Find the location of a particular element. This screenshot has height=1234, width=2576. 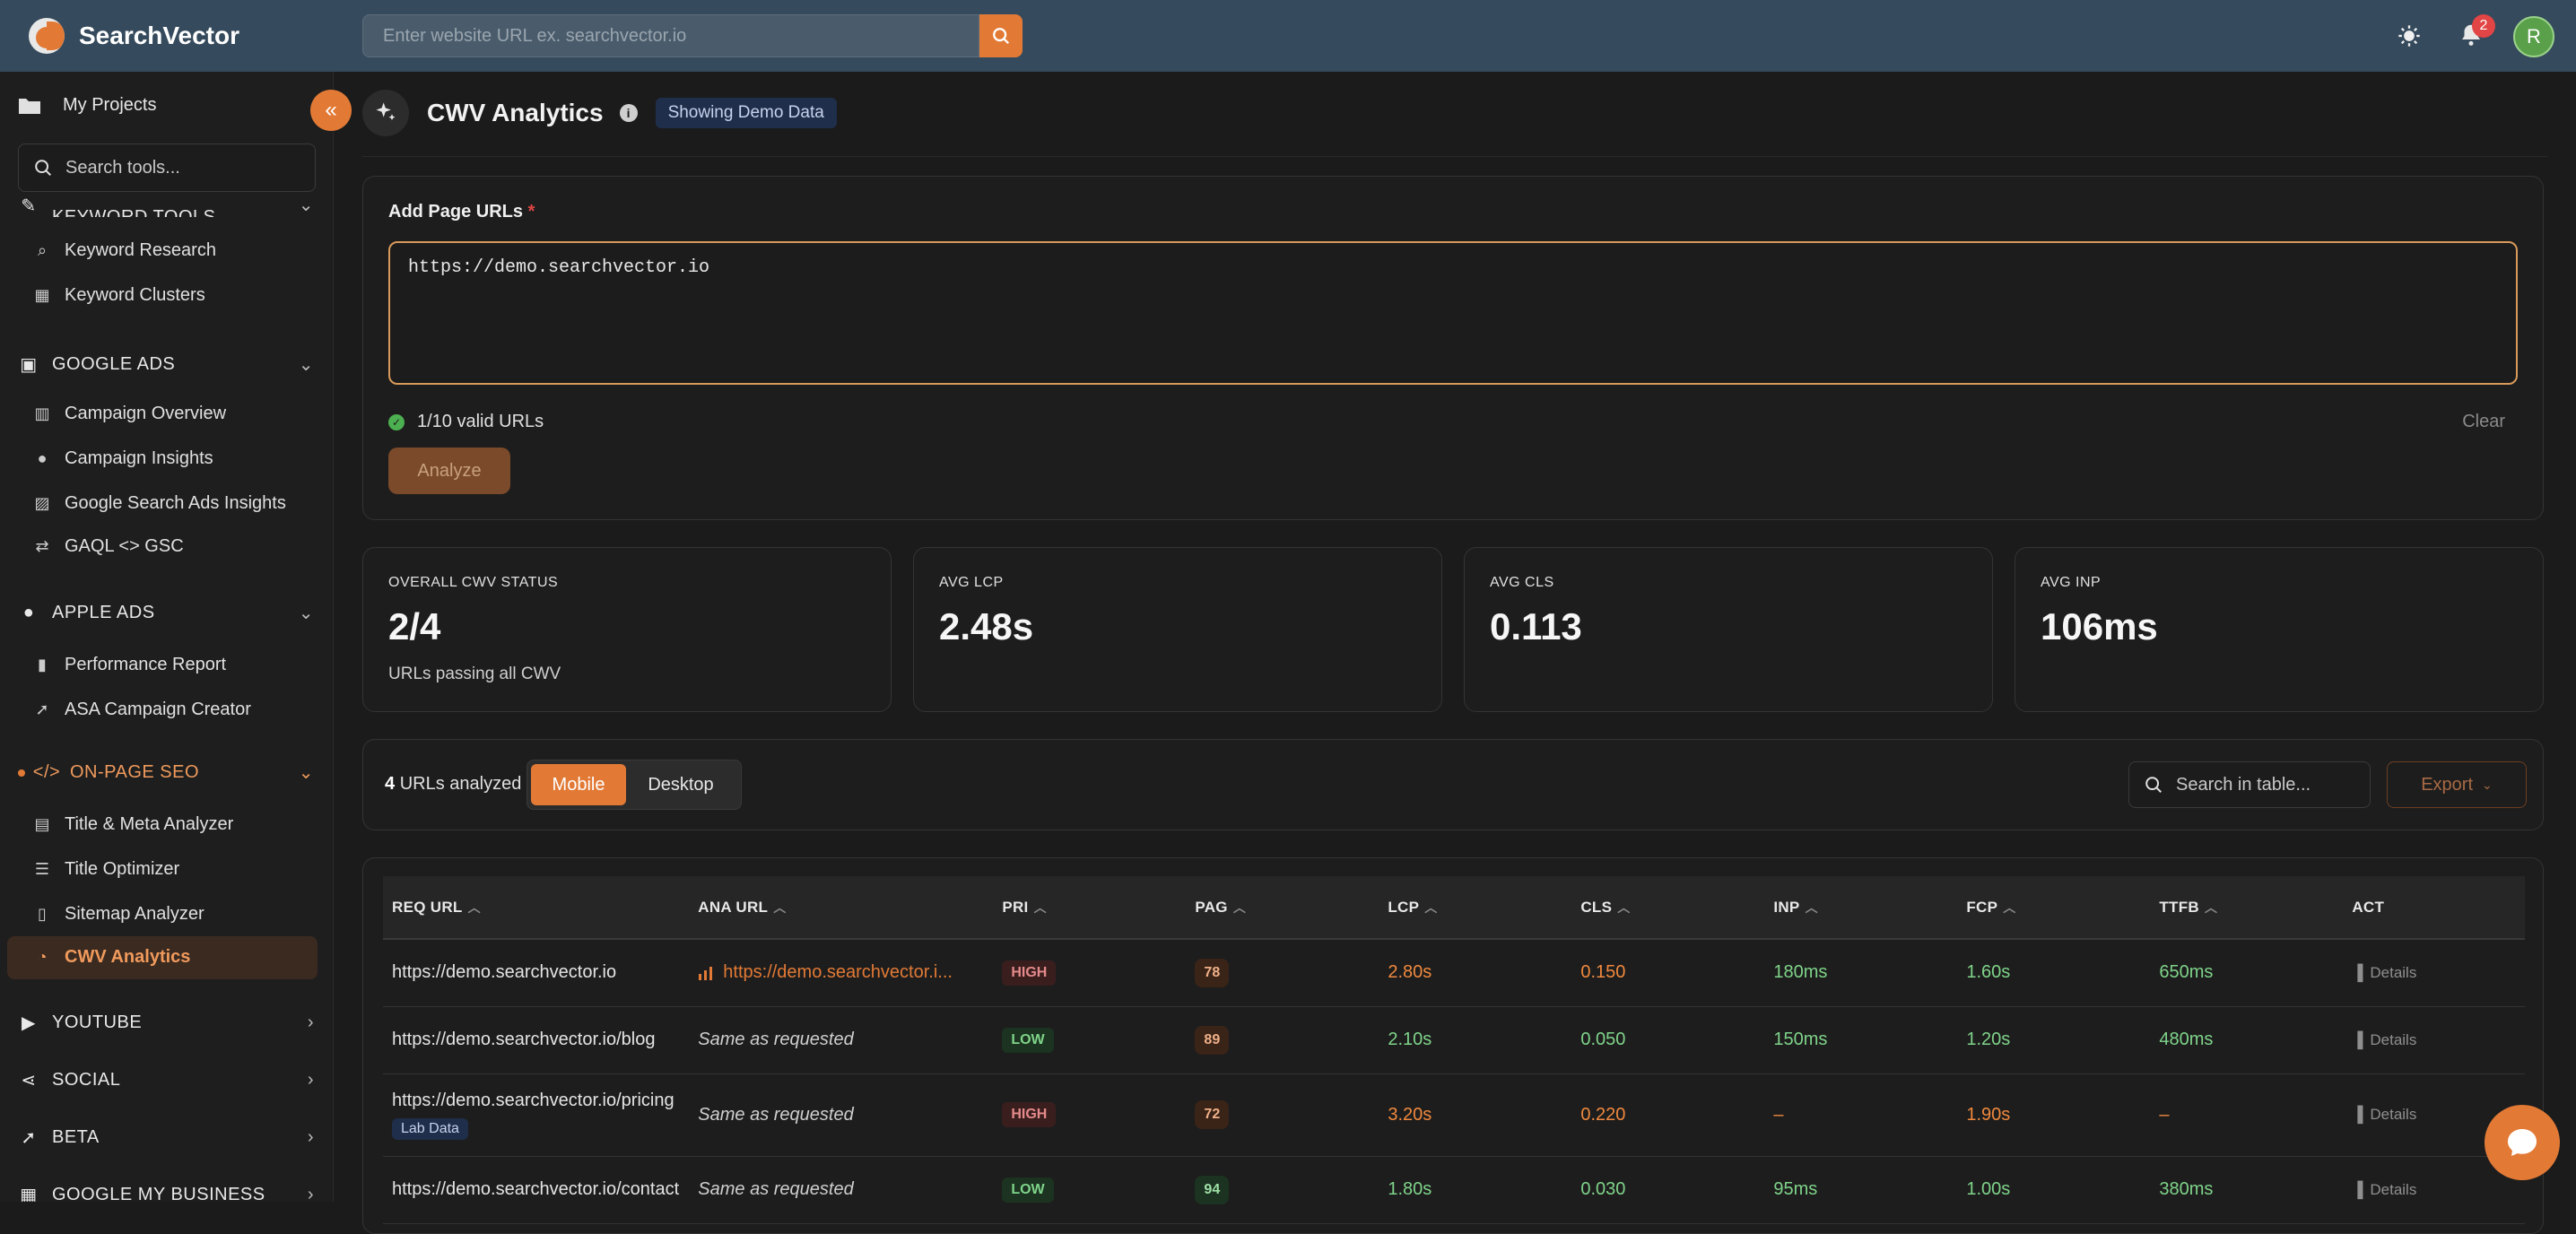

ttfb-cell: 380ms is located at coordinates (2186, 1189).